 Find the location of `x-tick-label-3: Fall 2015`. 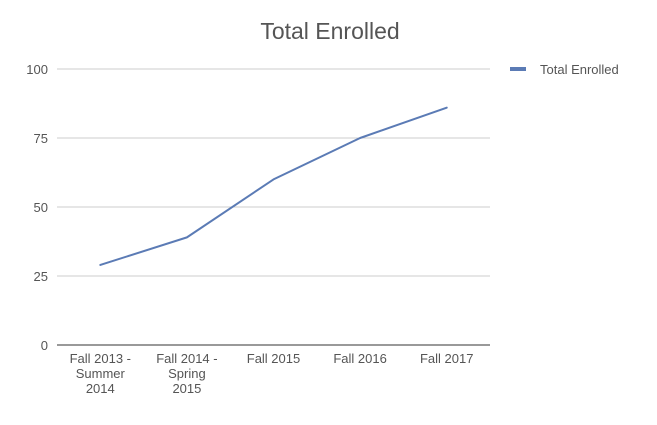

x-tick-label-3: Fall 2015 is located at coordinates (273, 358).